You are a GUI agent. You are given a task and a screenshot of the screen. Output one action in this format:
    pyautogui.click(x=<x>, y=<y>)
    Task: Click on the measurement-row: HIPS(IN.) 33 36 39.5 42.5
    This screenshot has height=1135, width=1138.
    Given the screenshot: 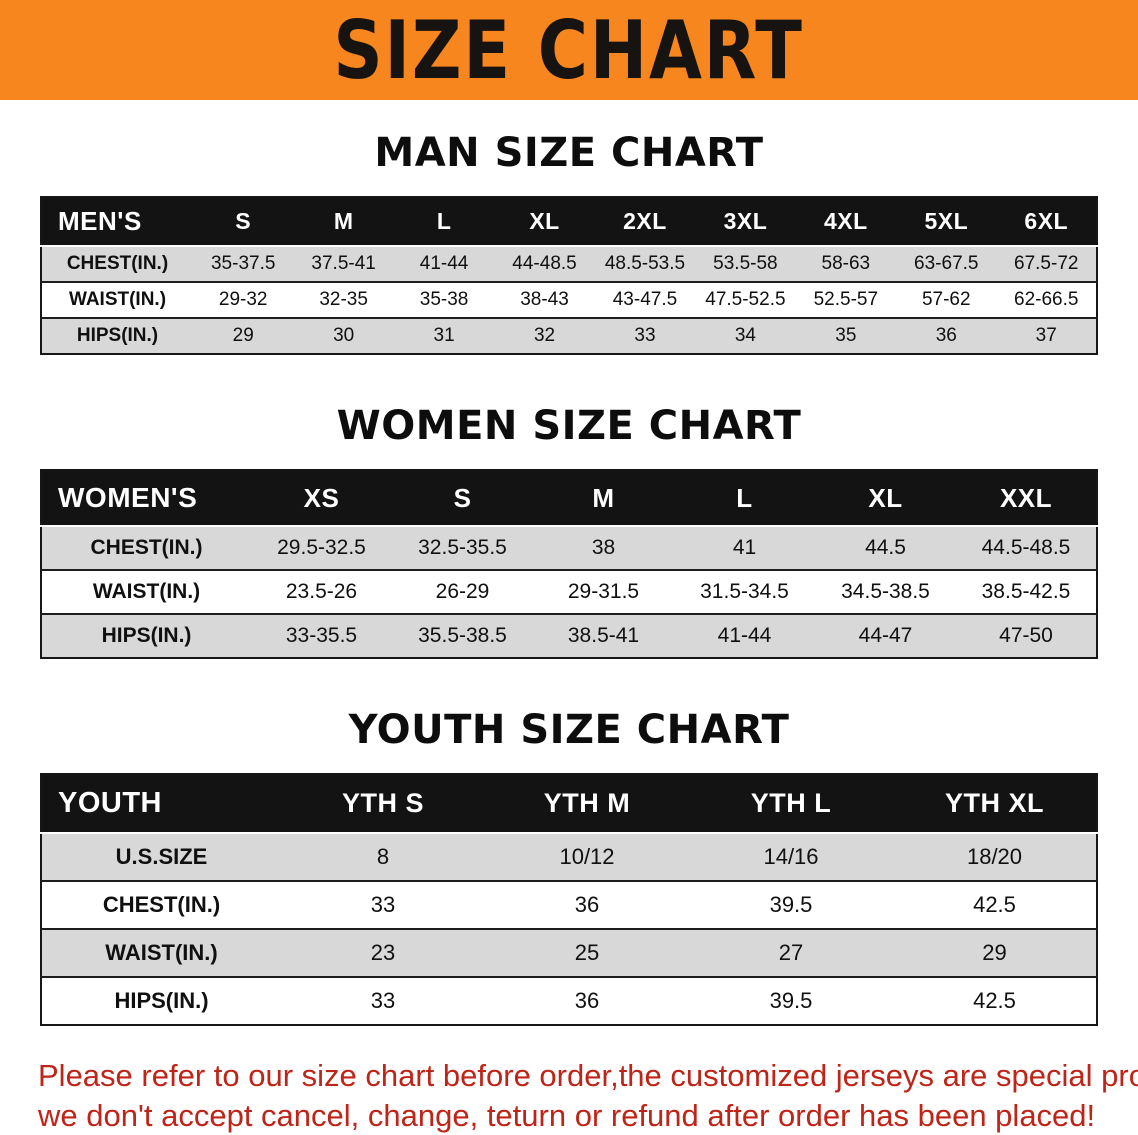 What is the action you would take?
    pyautogui.click(x=569, y=1001)
    